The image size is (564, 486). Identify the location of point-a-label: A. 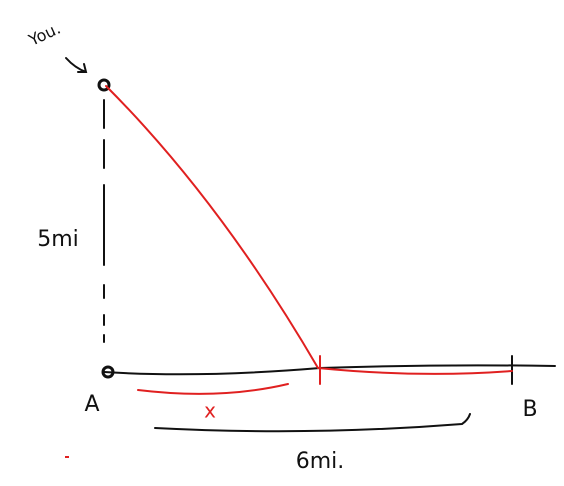
(91, 404).